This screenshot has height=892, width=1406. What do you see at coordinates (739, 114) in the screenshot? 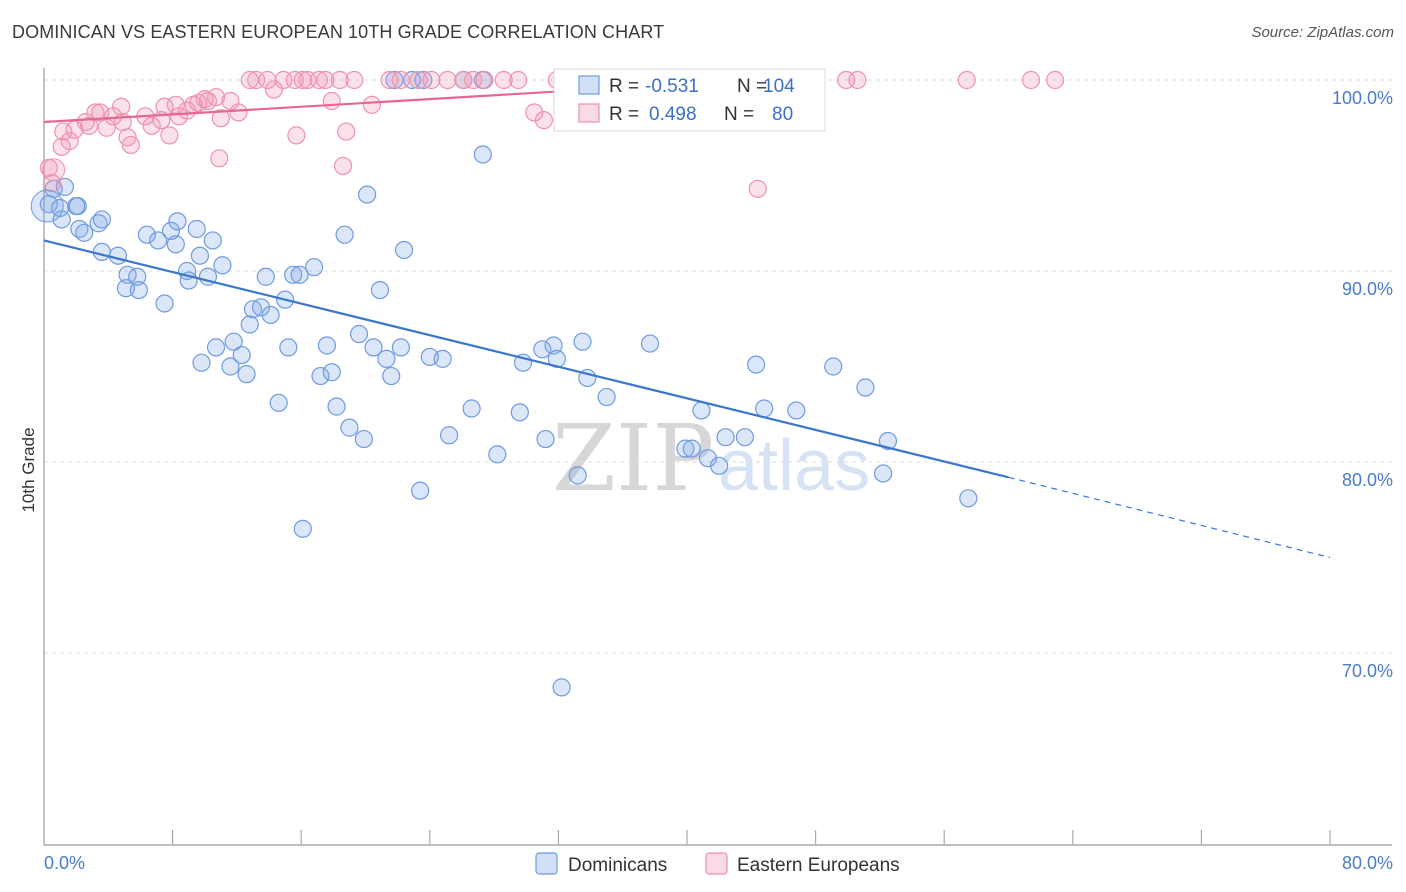
I see `legend-n-label-2: N =` at bounding box center [739, 114].